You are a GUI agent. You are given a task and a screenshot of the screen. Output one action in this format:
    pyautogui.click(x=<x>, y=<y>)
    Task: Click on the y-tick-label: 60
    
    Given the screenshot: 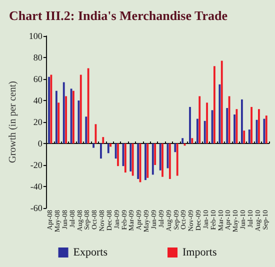 What is the action you would take?
    pyautogui.click(x=38, y=79)
    